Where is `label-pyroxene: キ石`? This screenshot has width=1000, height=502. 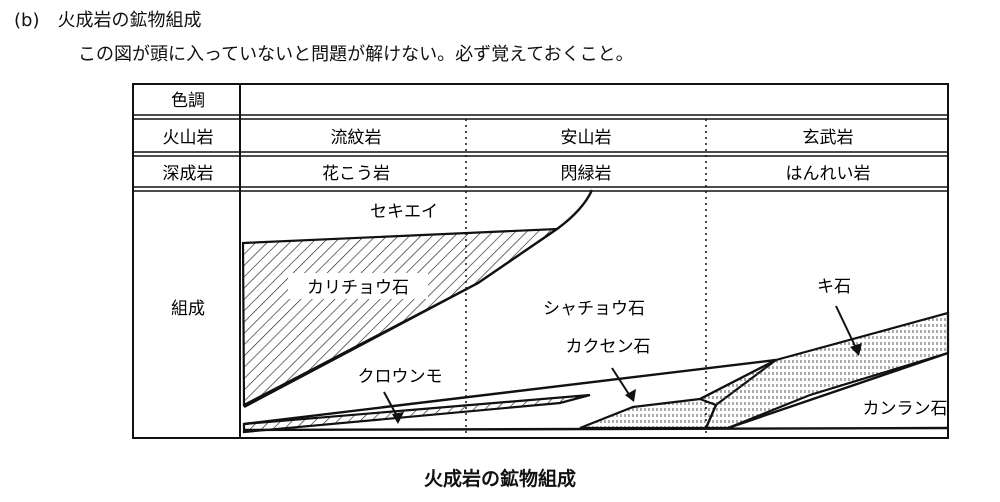 label-pyroxene: キ石 is located at coordinates (834, 287).